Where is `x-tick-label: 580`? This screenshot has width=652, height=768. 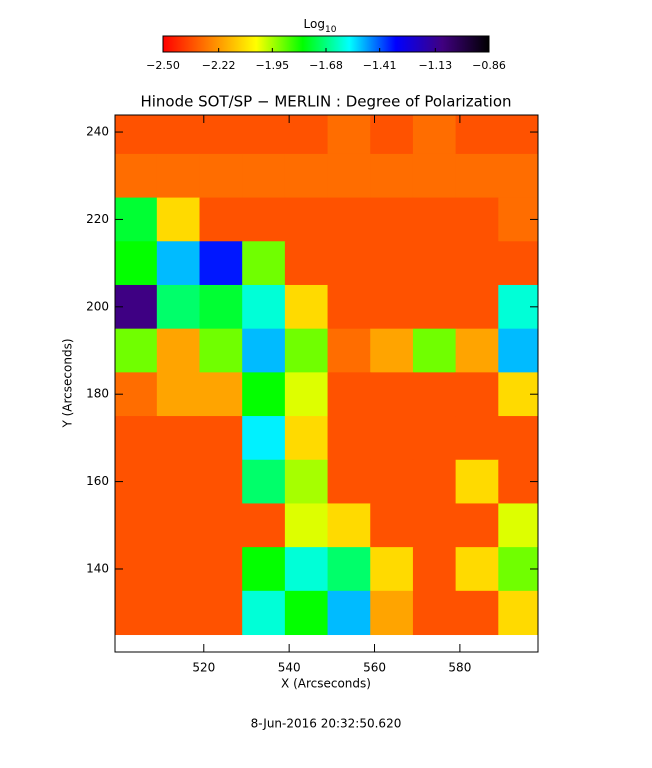 x-tick-label: 580 is located at coordinates (459, 668).